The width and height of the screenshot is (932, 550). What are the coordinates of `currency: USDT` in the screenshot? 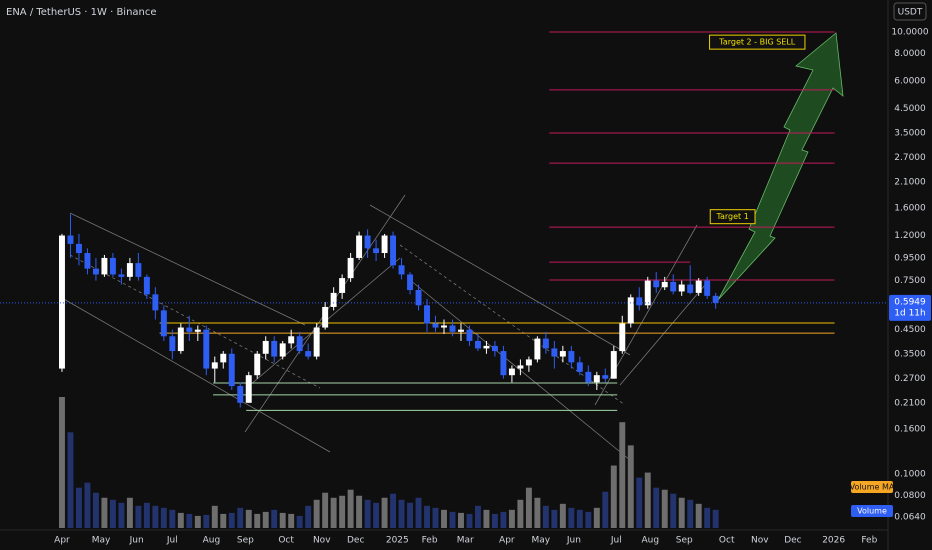 It's located at (910, 13).